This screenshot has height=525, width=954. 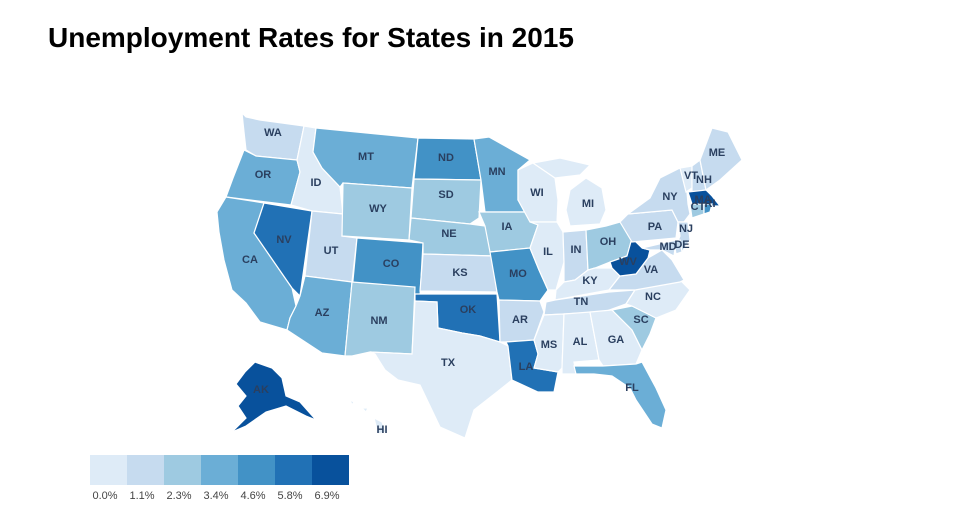 I want to click on label-va: VA, so click(x=651, y=270).